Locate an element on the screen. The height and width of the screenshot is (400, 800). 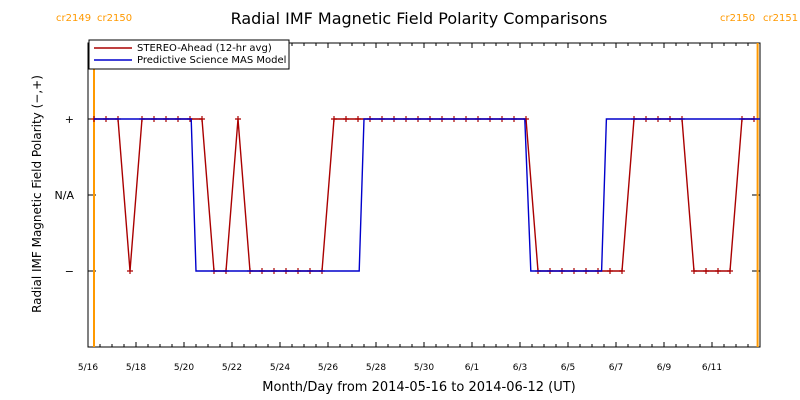
x-tick-label: 5/22 is located at coordinates (232, 368).